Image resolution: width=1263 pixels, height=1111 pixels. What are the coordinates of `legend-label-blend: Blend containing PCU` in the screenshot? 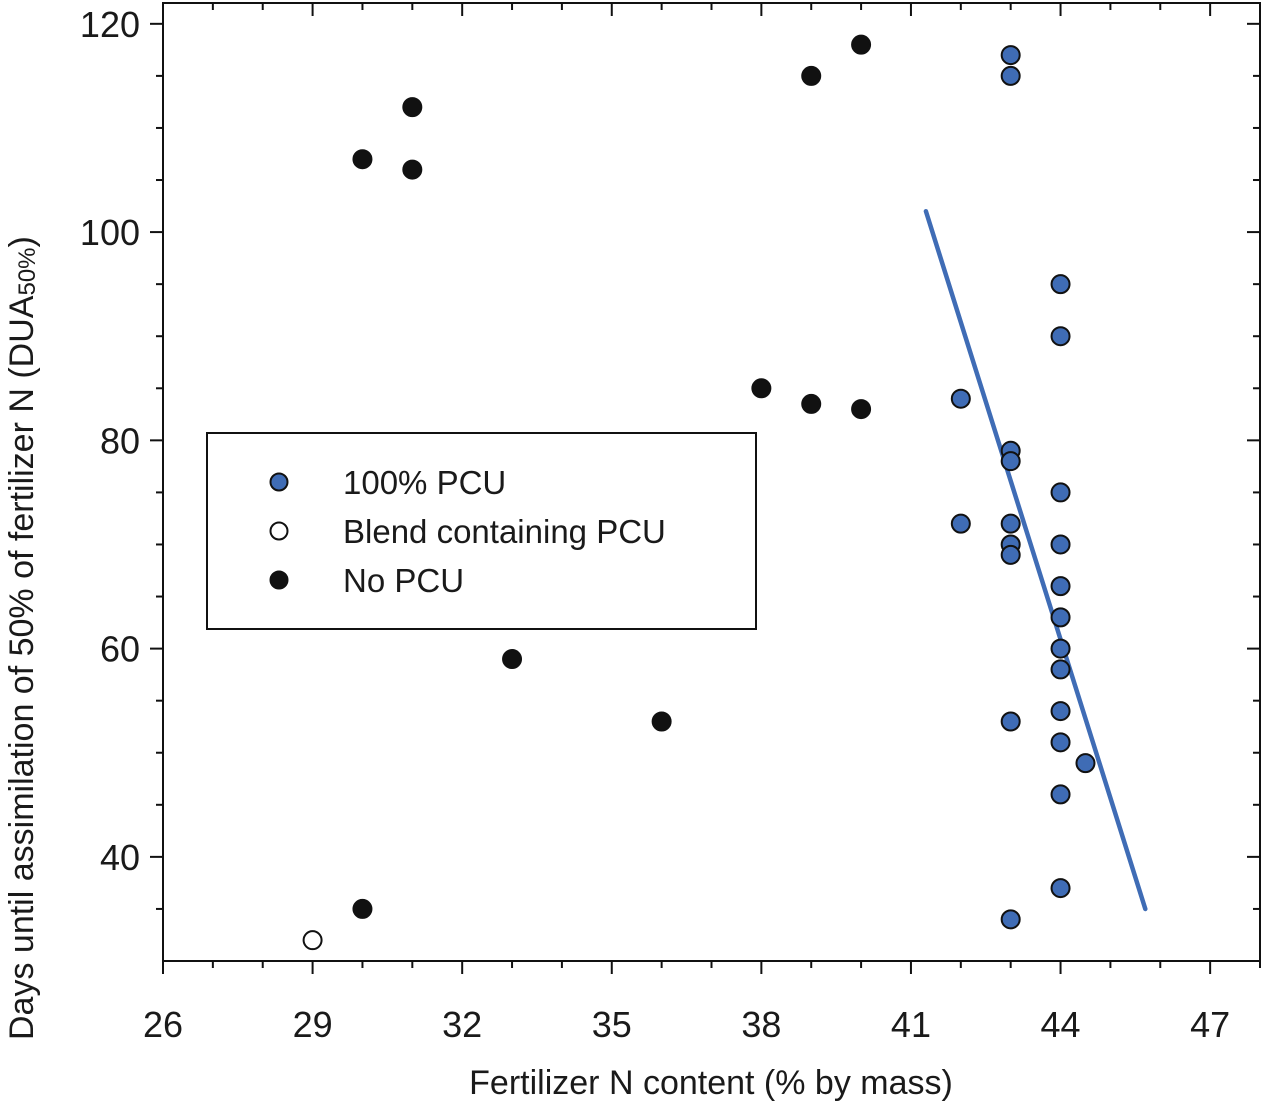 It's located at (504, 531).